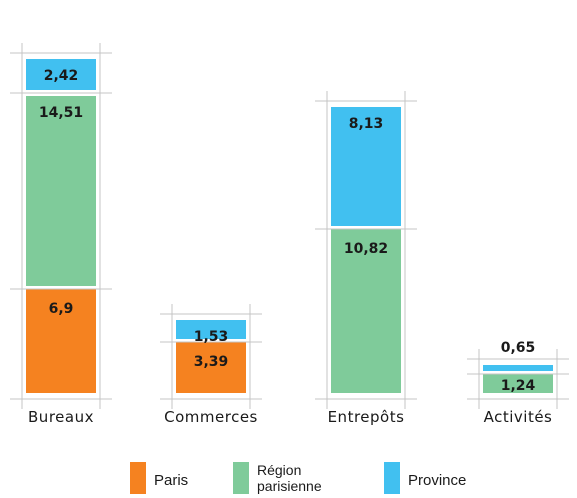  I want to click on bar-bureaux-region-parisienne, so click(61, 191).